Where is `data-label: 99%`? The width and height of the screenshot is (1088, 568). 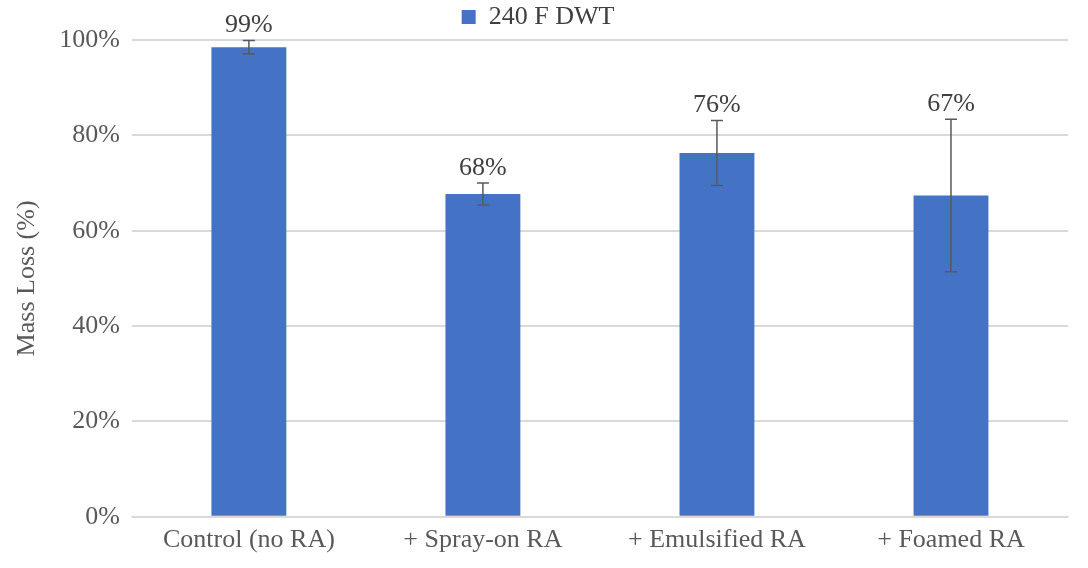 data-label: 99% is located at coordinates (249, 24).